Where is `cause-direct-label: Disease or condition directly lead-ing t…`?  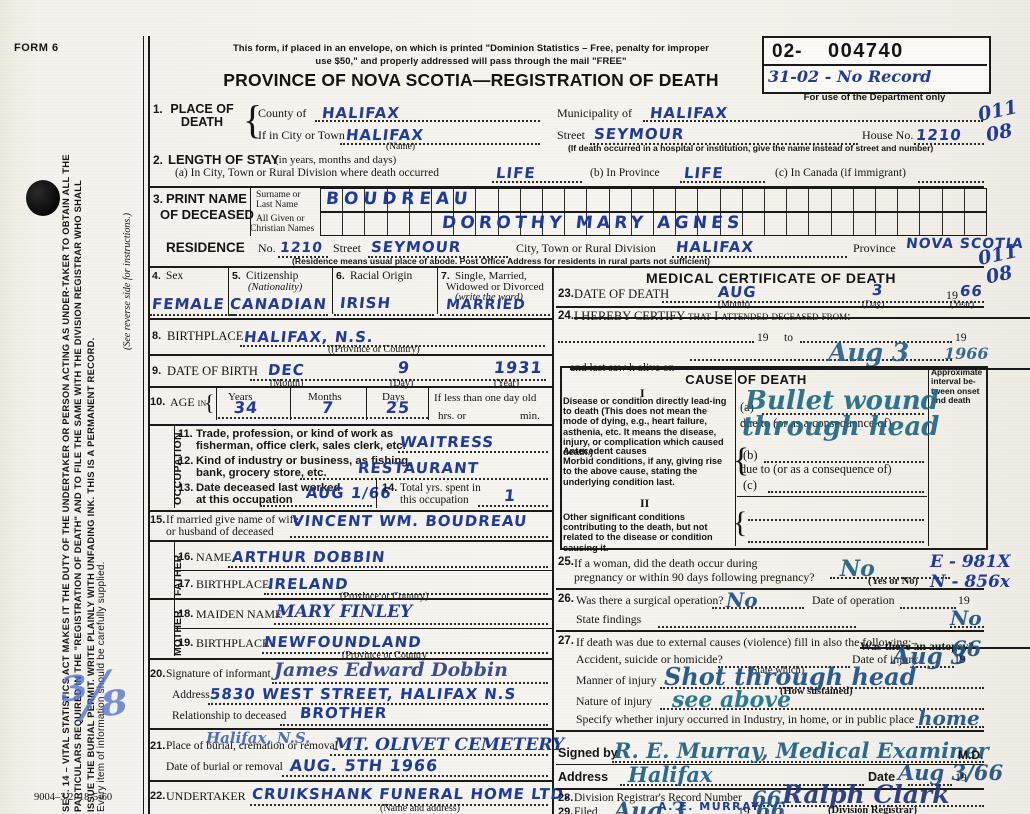 cause-direct-label: Disease or condition directly lead-ing t… is located at coordinates (645, 427).